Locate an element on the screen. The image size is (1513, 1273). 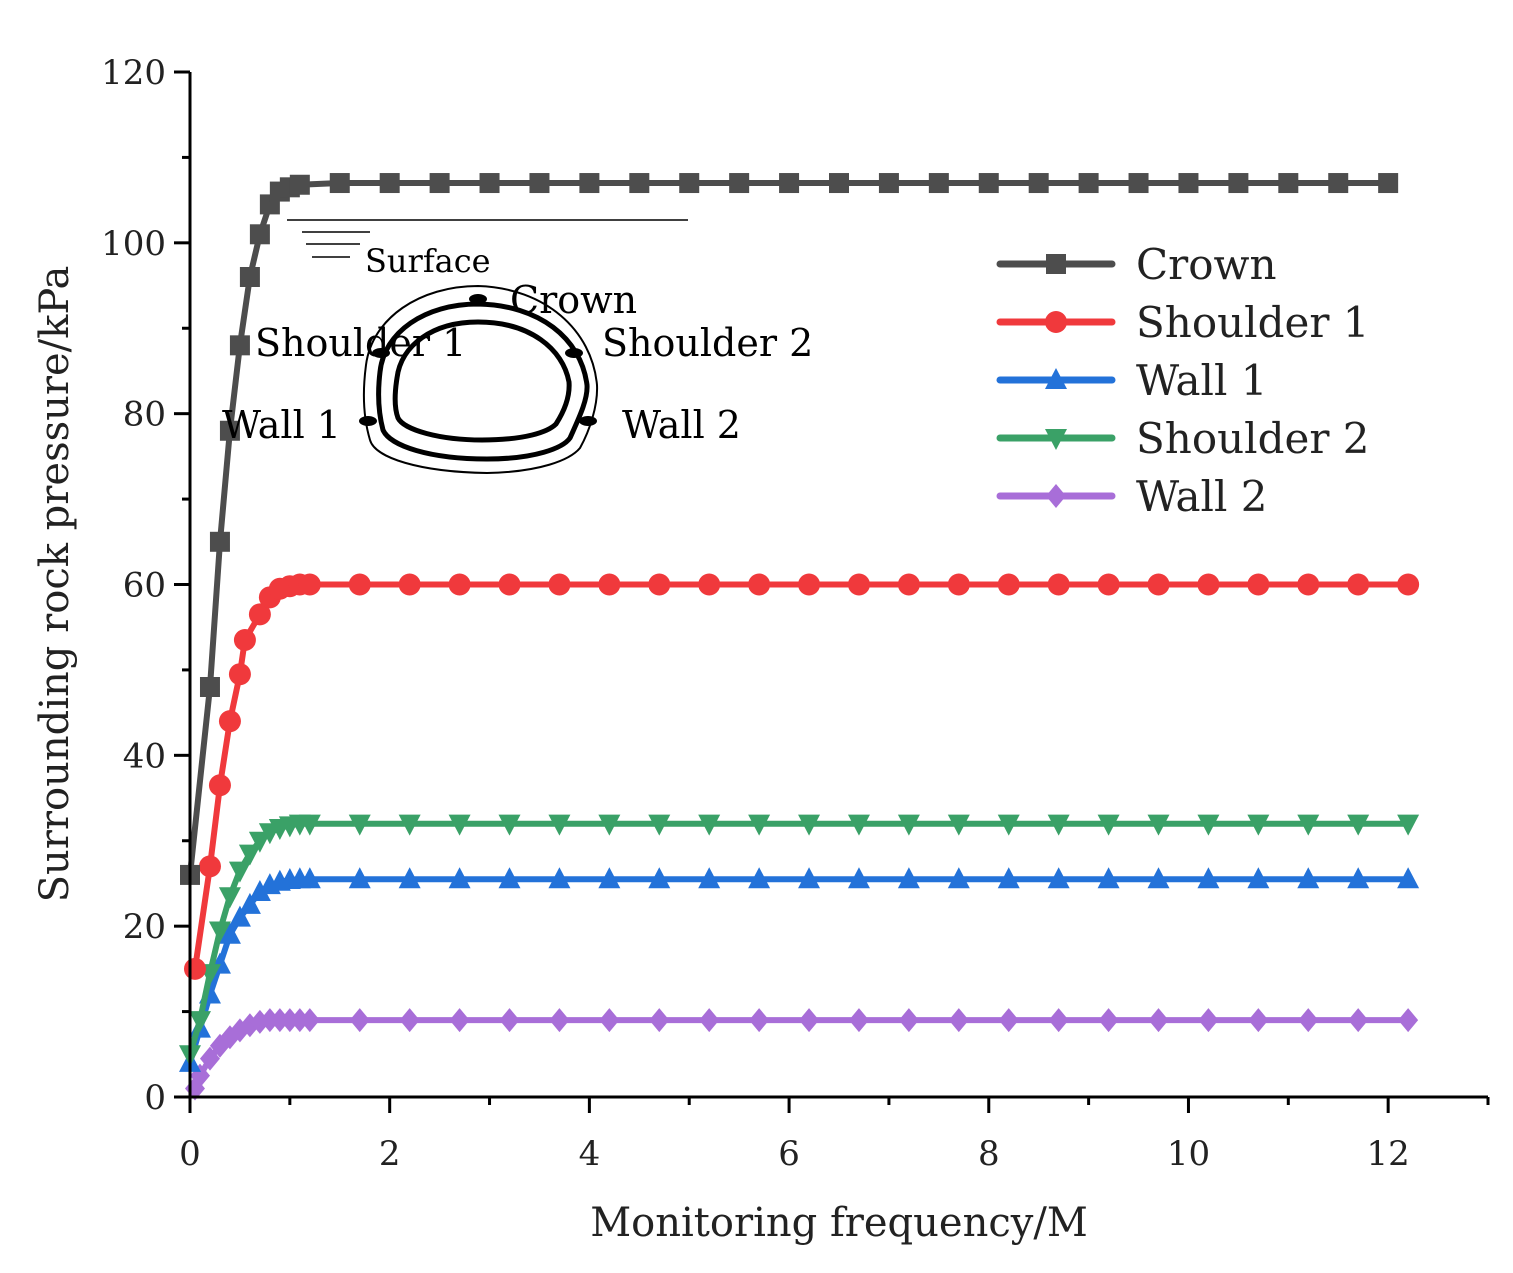
shoulder-1-point is located at coordinates (381, 353).